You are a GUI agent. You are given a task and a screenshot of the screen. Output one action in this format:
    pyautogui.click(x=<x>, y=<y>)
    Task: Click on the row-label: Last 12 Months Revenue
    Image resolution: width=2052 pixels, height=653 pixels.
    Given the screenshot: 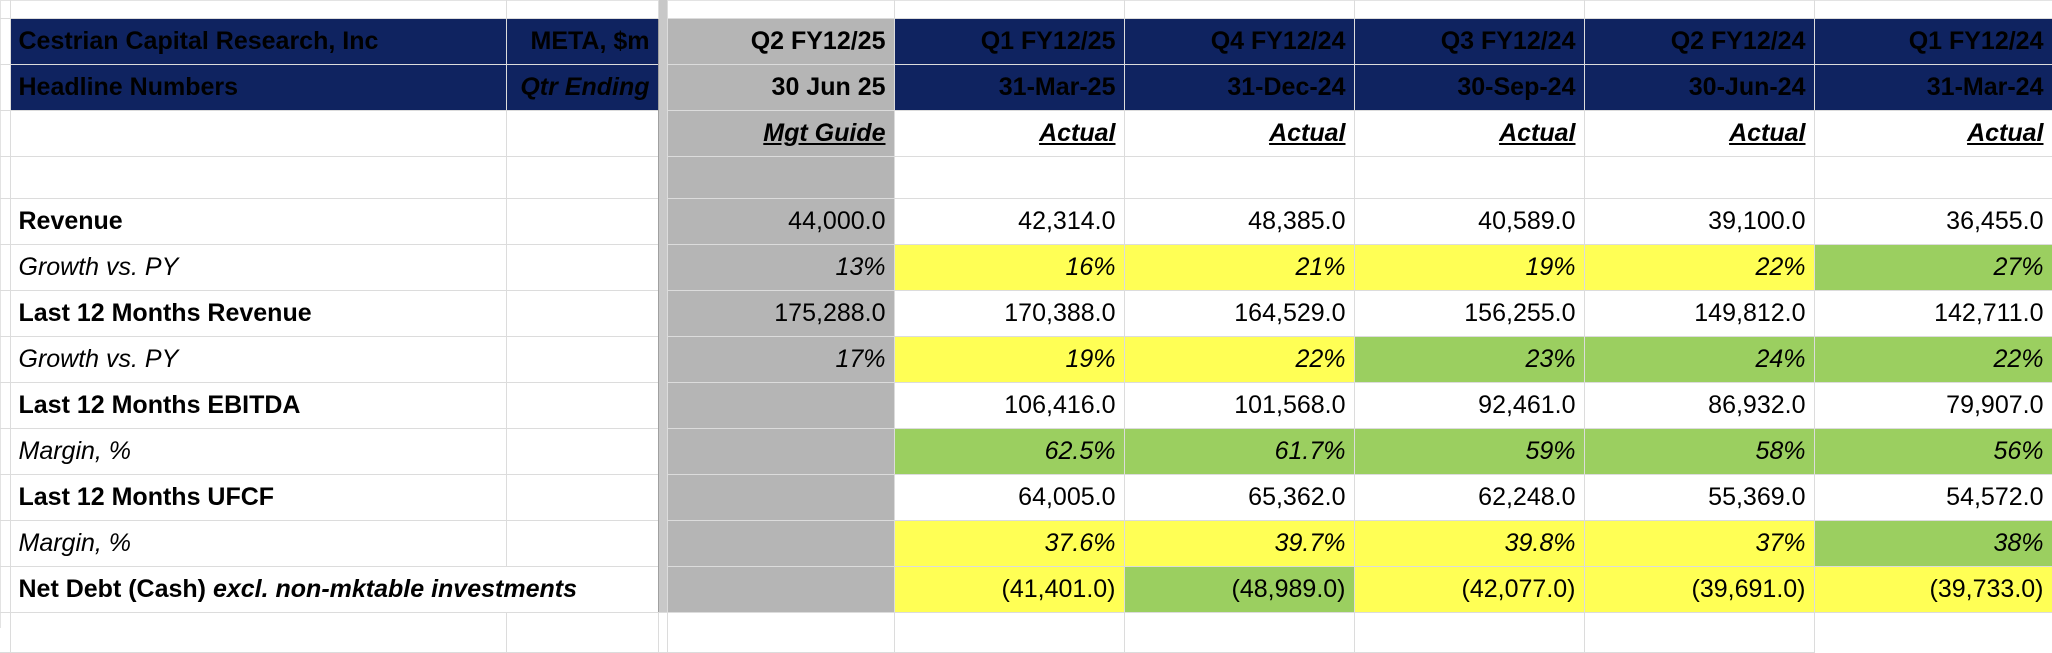 What is the action you would take?
    pyautogui.click(x=258, y=313)
    